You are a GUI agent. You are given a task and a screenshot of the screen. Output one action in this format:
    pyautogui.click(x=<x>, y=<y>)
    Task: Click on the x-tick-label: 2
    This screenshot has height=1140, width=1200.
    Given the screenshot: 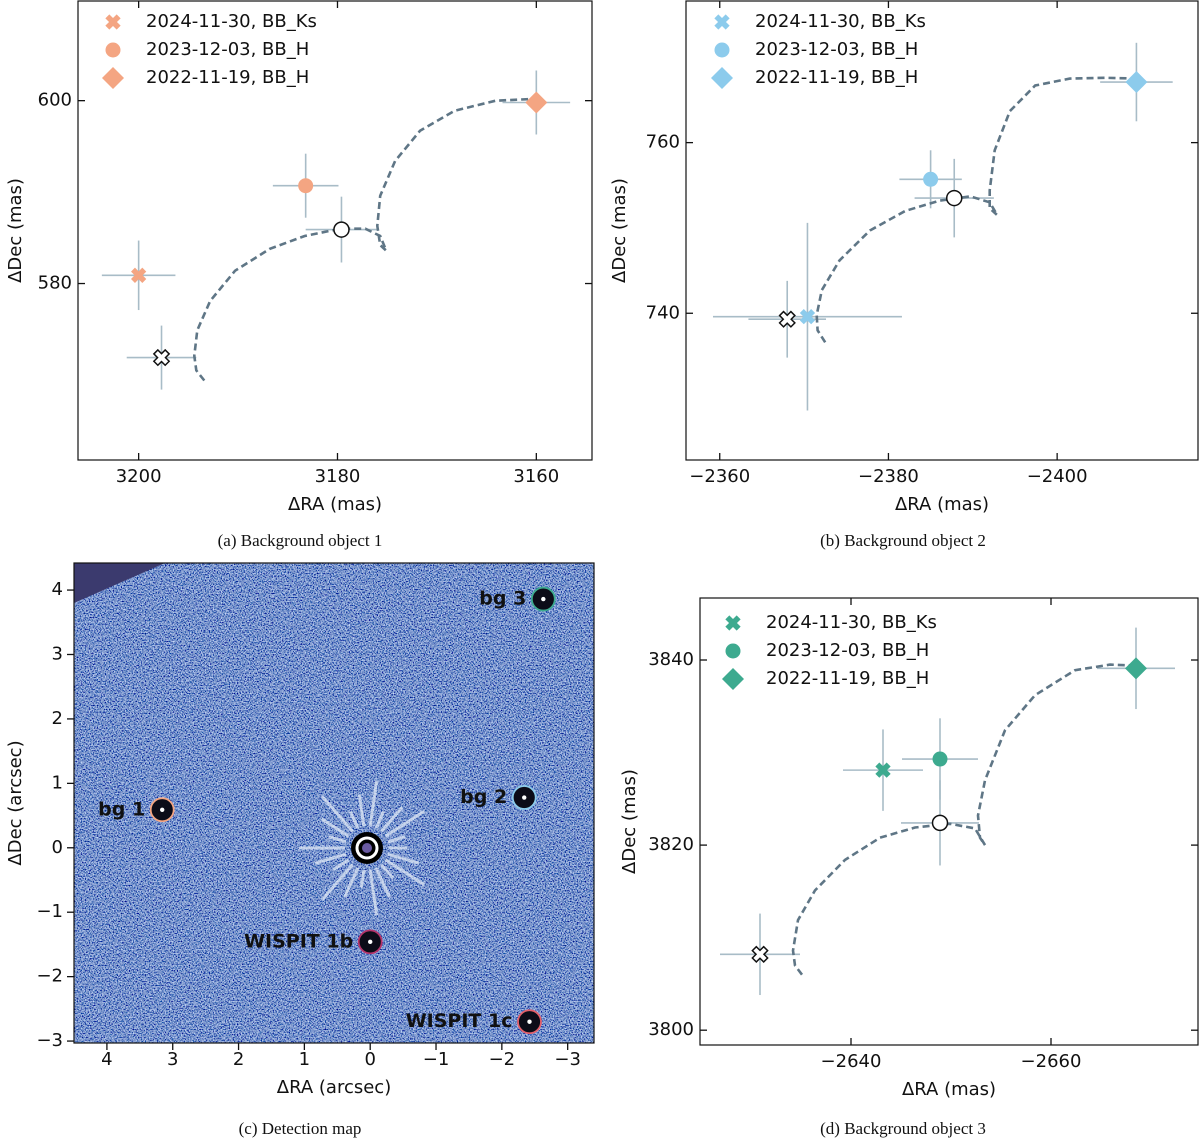 What is the action you would take?
    pyautogui.click(x=238, y=1059)
    